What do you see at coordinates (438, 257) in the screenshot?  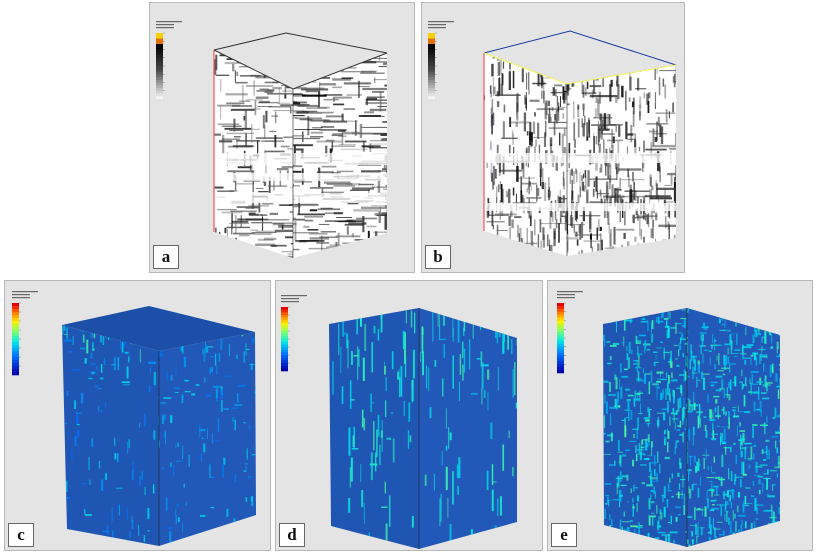 I see `panel-b-label: b` at bounding box center [438, 257].